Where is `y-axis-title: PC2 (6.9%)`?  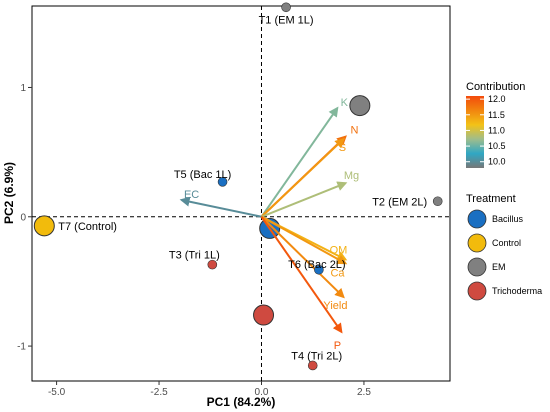 y-axis-title: PC2 (6.9%) is located at coordinates (9, 193).